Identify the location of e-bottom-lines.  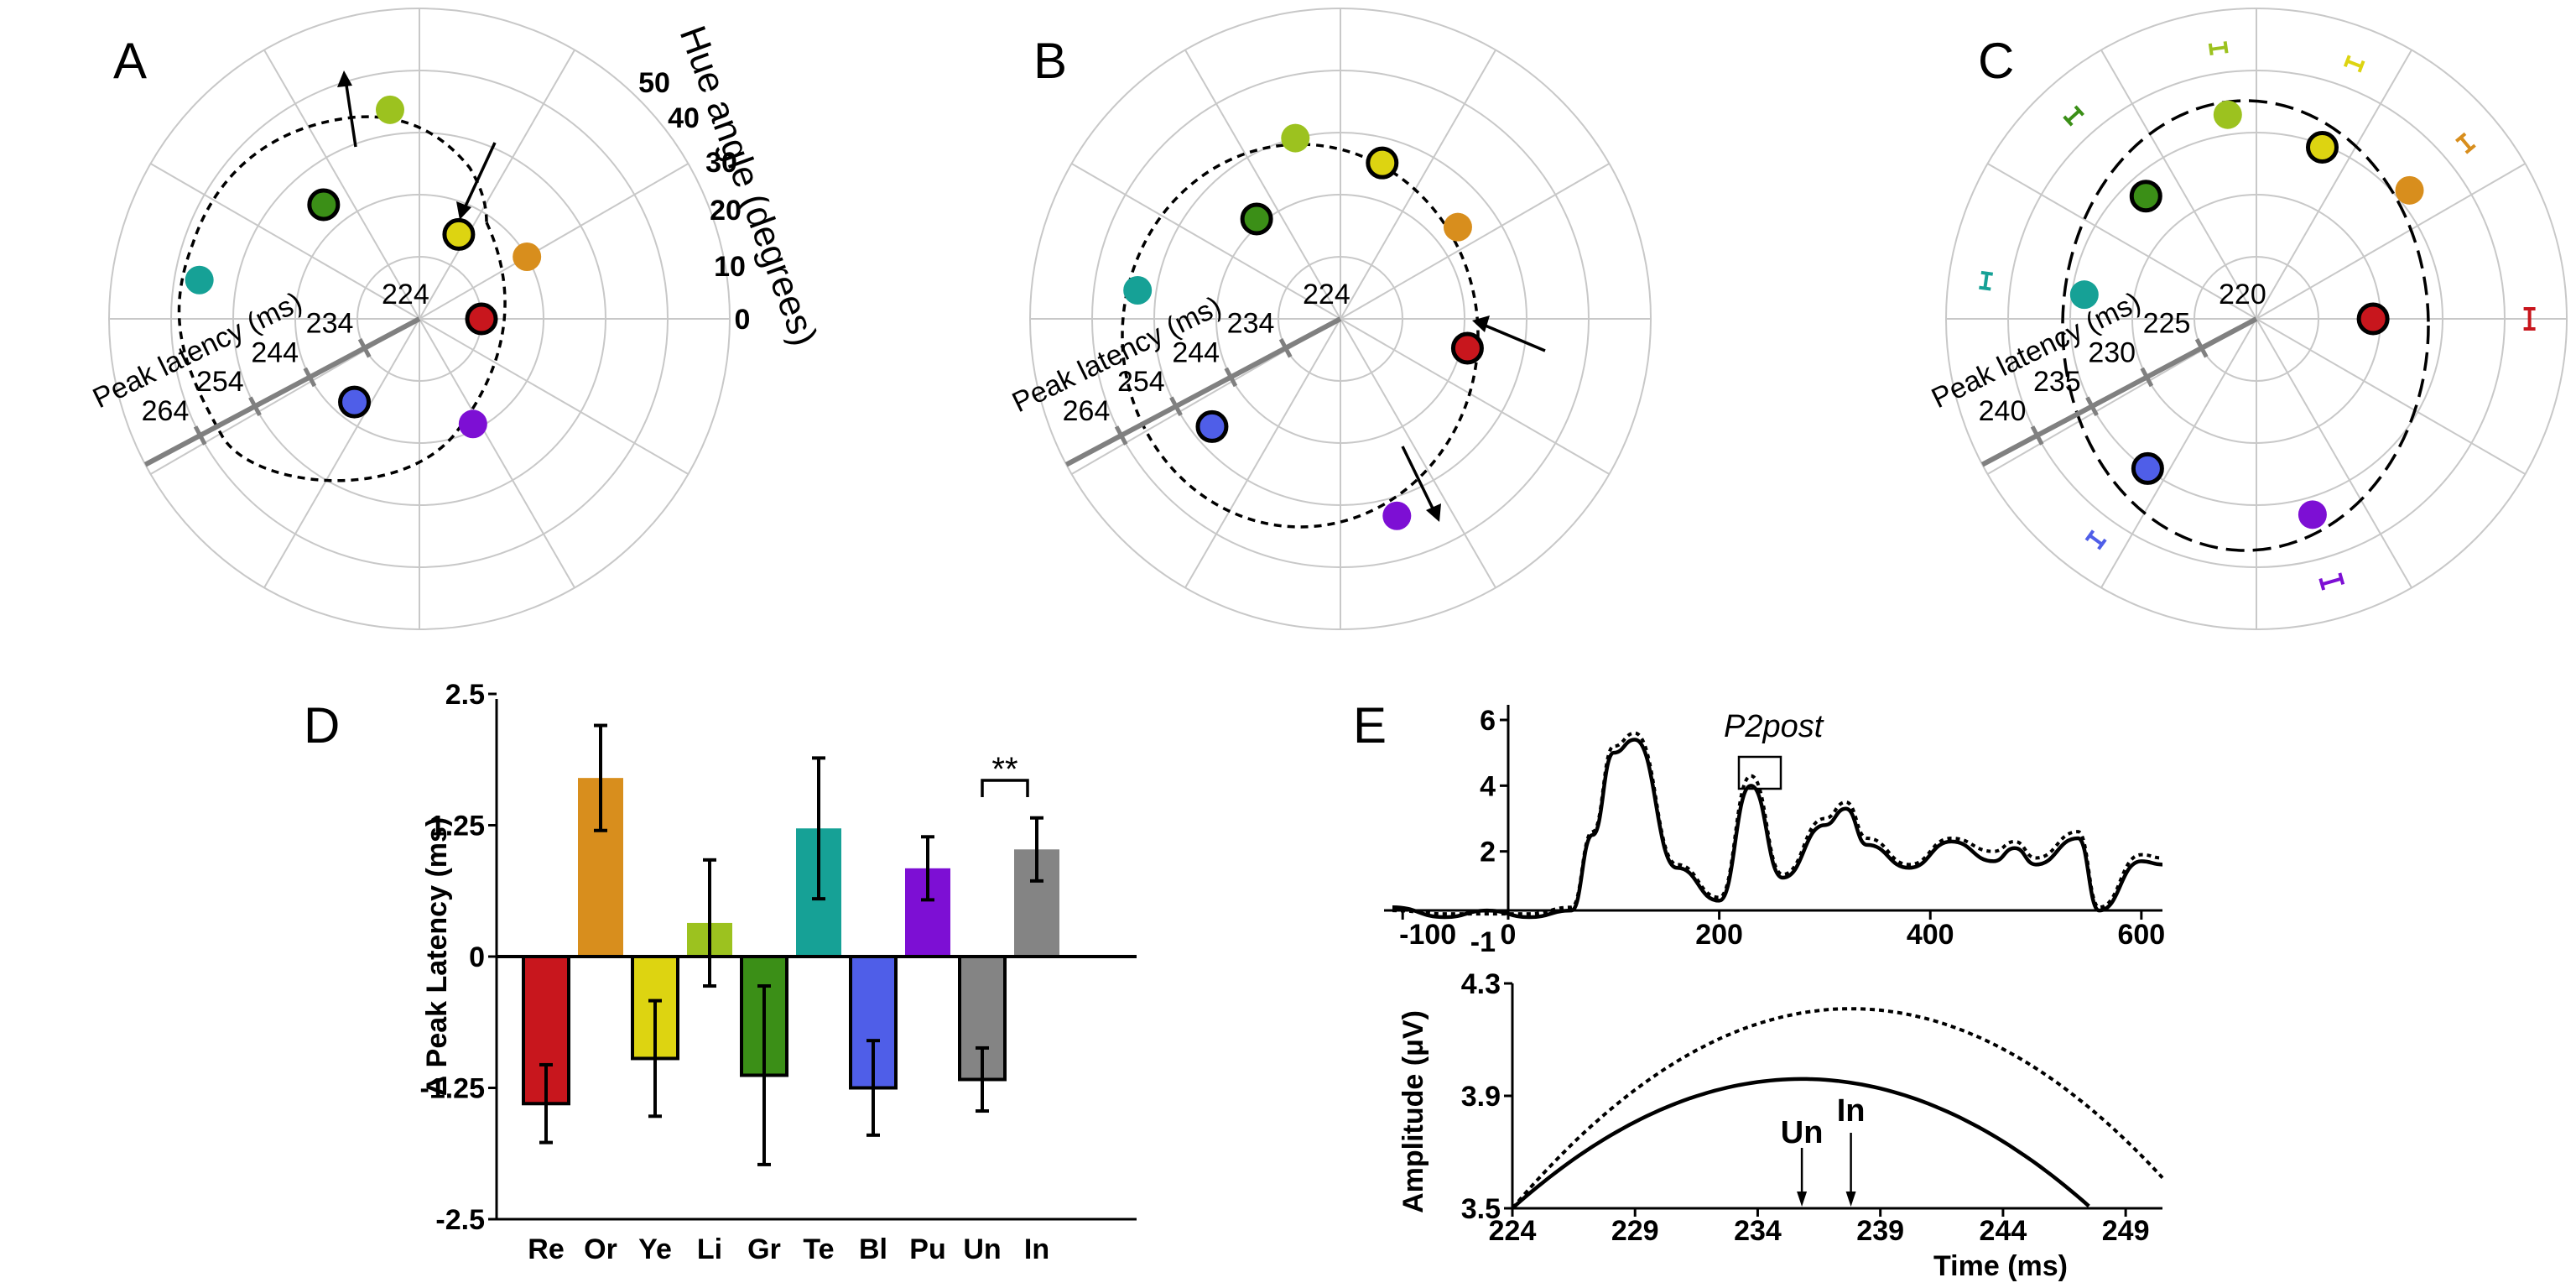
(1837, 1108).